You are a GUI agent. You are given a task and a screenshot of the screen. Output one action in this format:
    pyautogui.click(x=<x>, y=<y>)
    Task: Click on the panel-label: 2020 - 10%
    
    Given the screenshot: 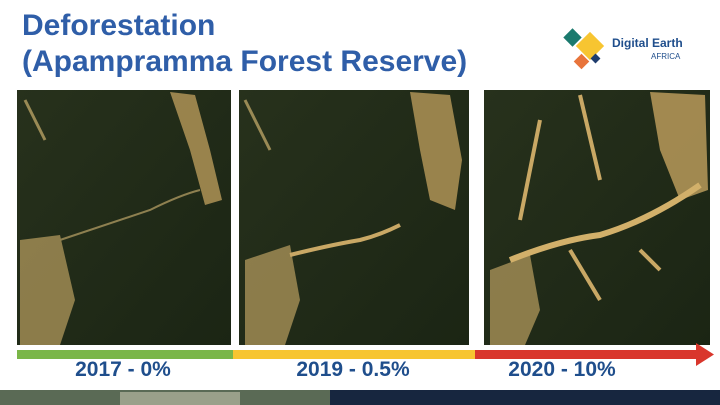 What is the action you would take?
    pyautogui.click(x=562, y=369)
    